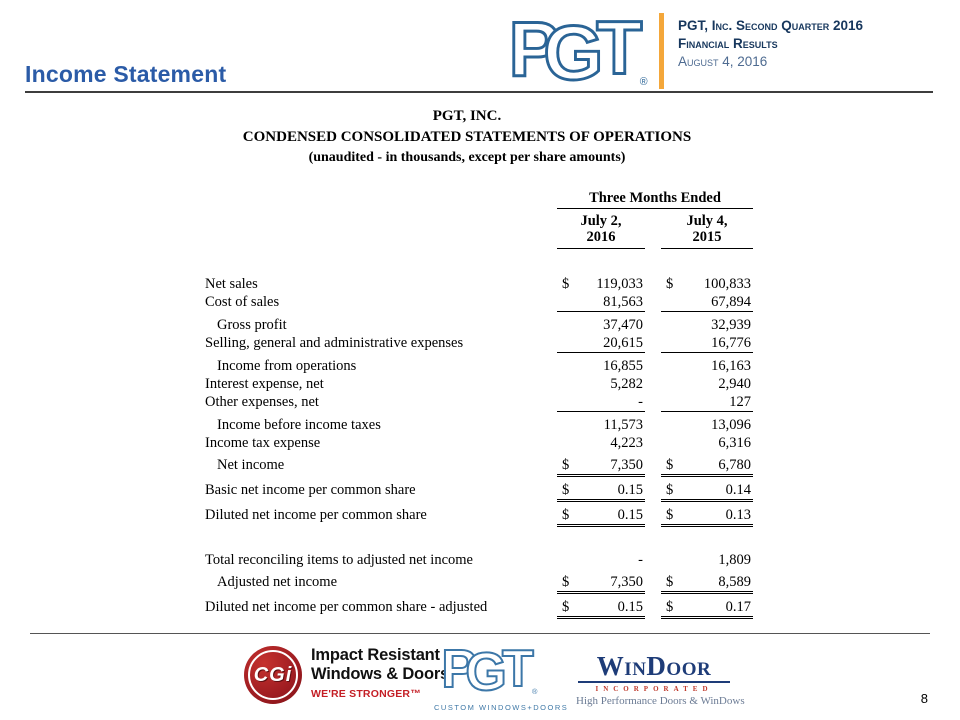  Describe the element at coordinates (479, 230) in the screenshot. I see `column-headers: July 2, 2016 July 4, 2015` at that location.